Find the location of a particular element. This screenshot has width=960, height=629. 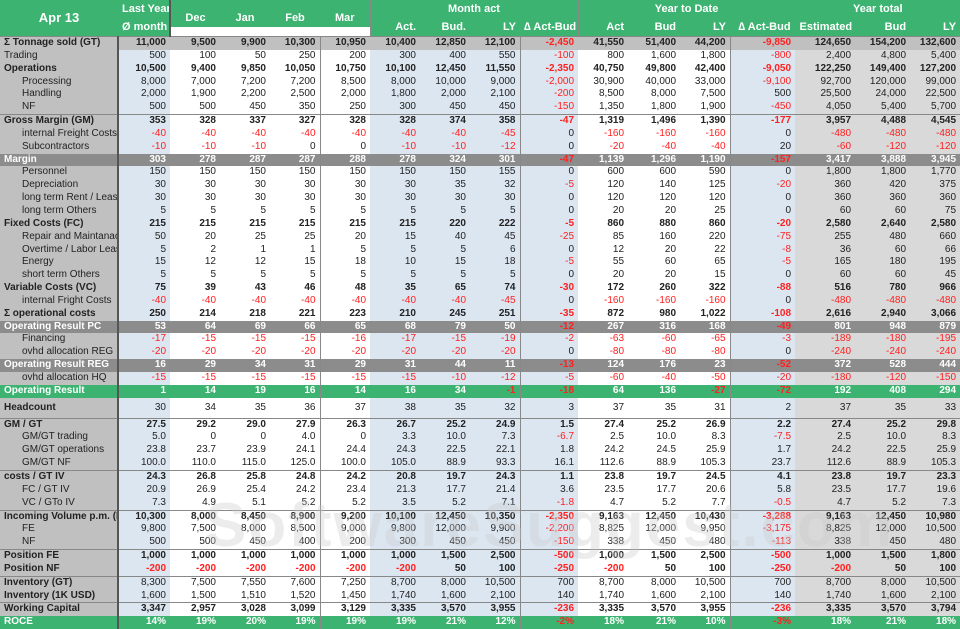

table-cell: -1.8 is located at coordinates (549, 503).